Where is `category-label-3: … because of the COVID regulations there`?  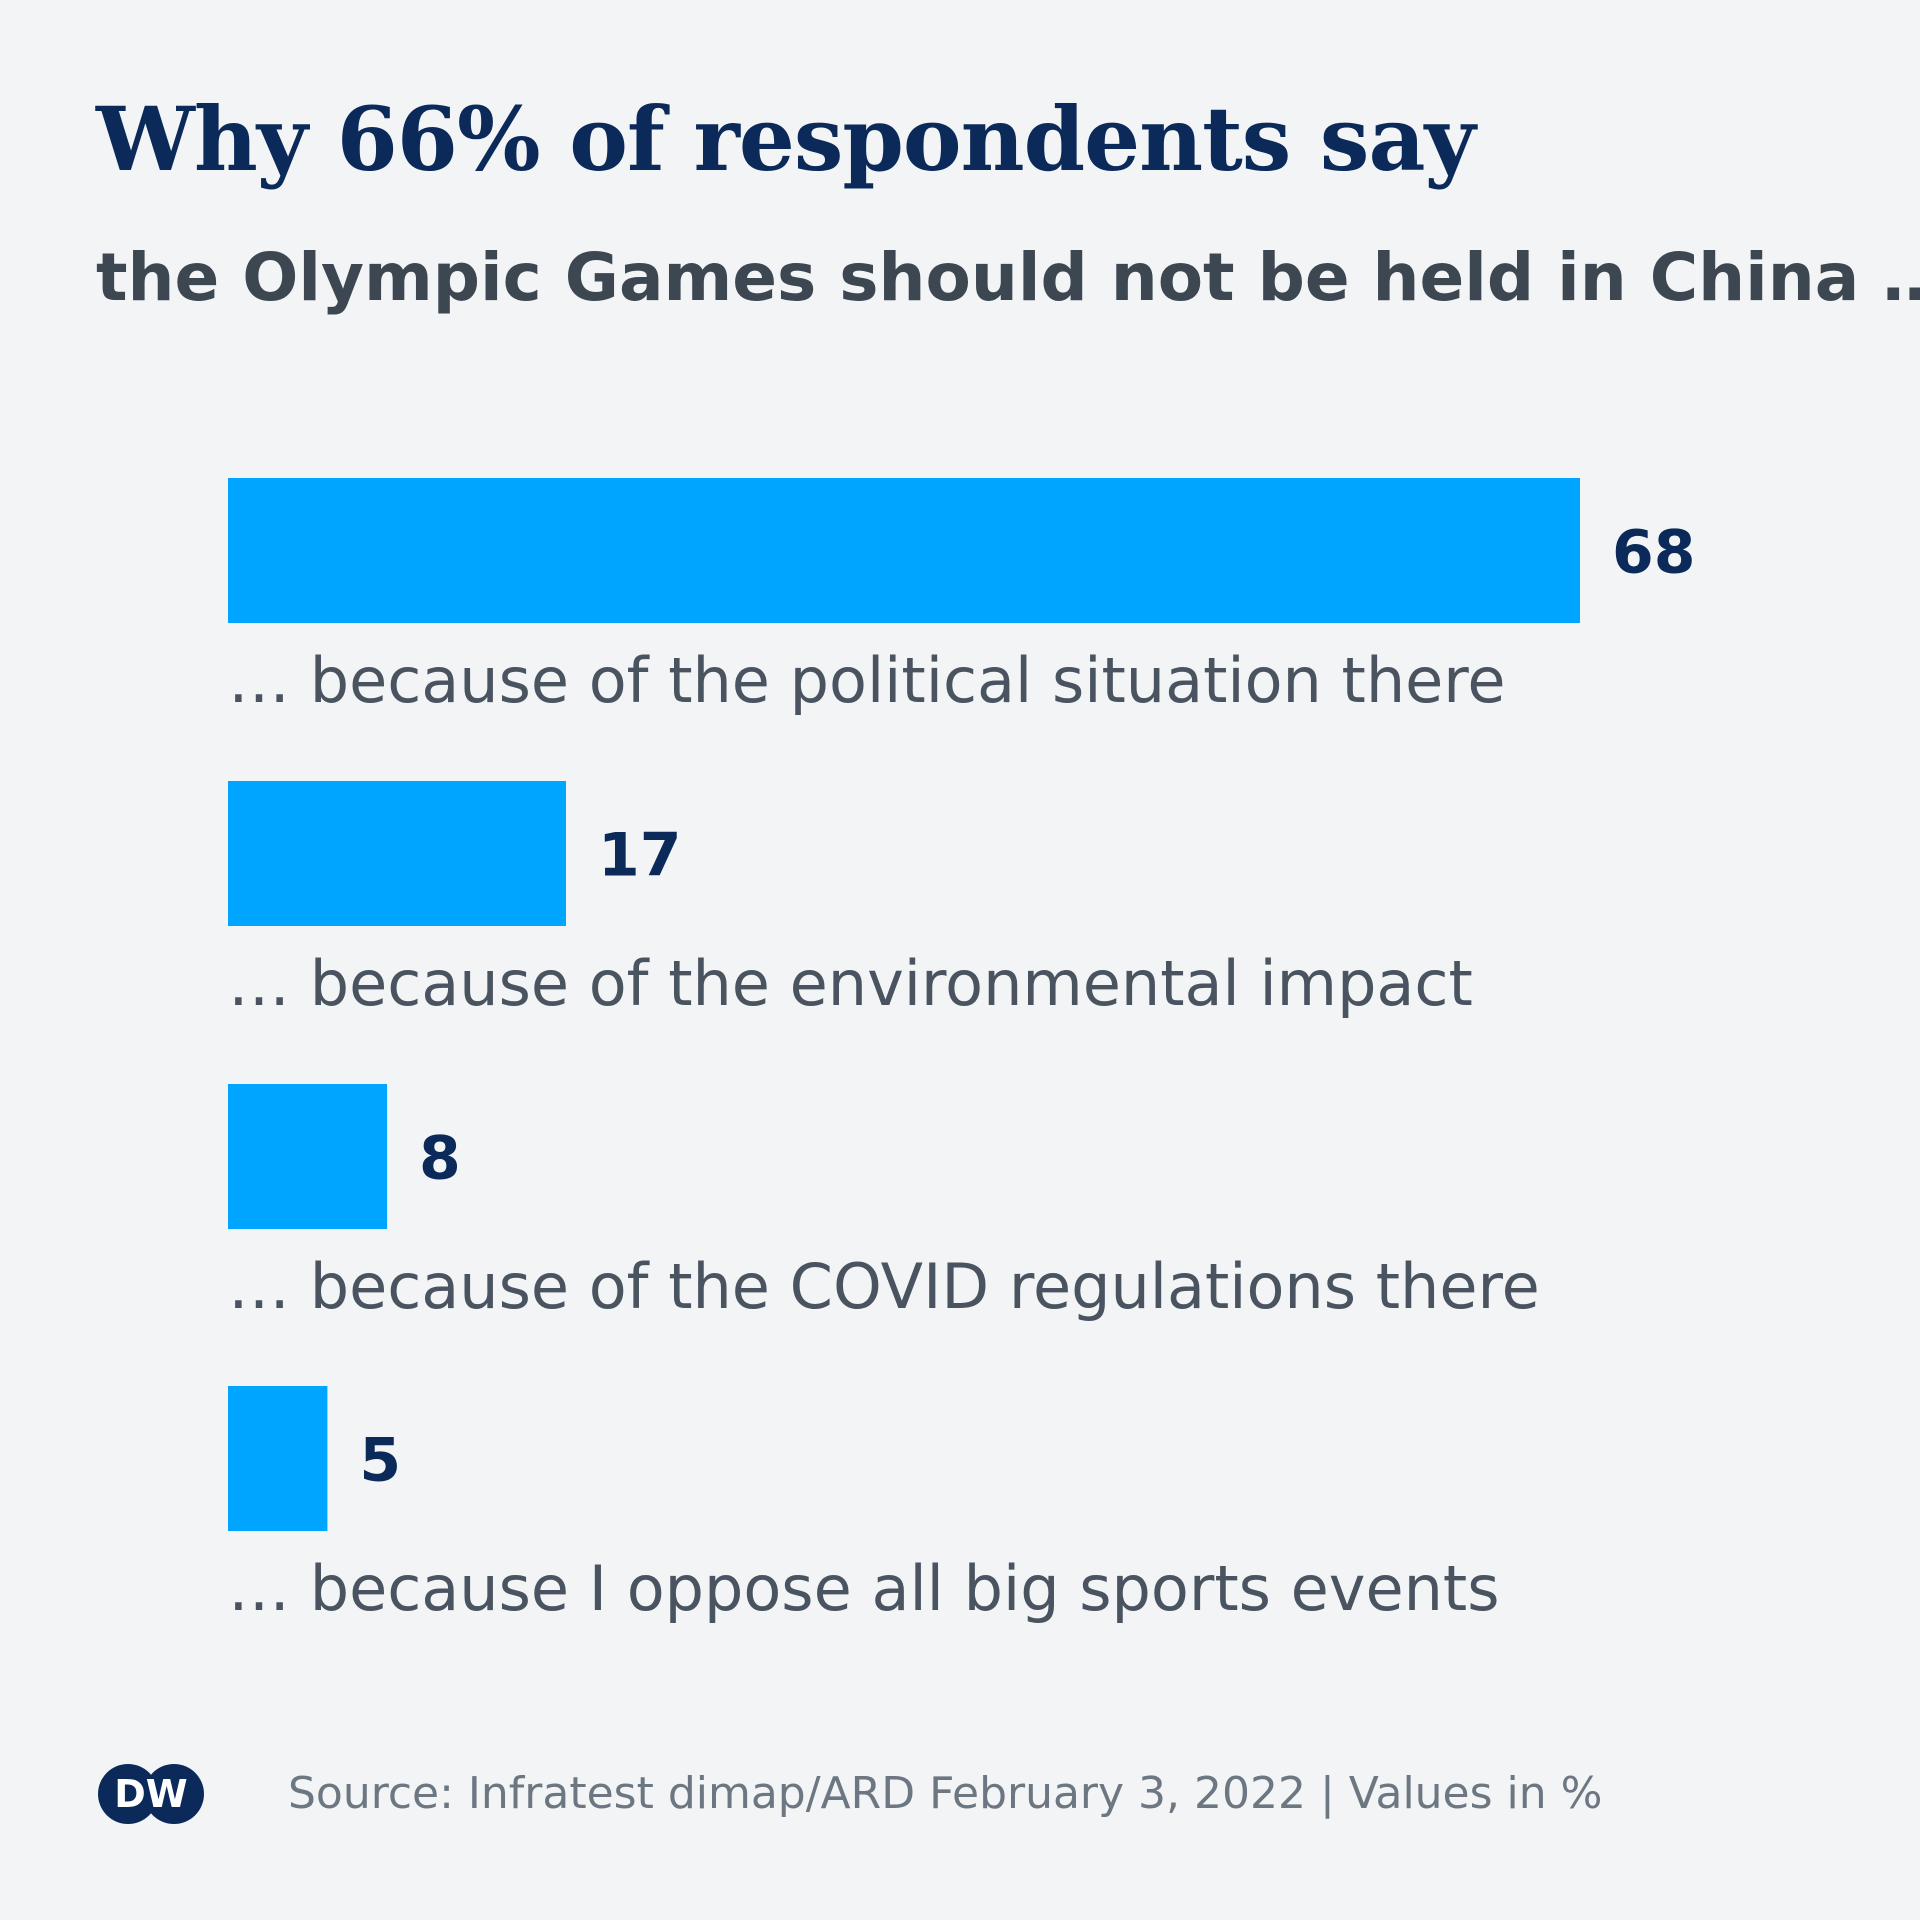
category-label-3: … because of the COVID regulations there is located at coordinates (884, 1286).